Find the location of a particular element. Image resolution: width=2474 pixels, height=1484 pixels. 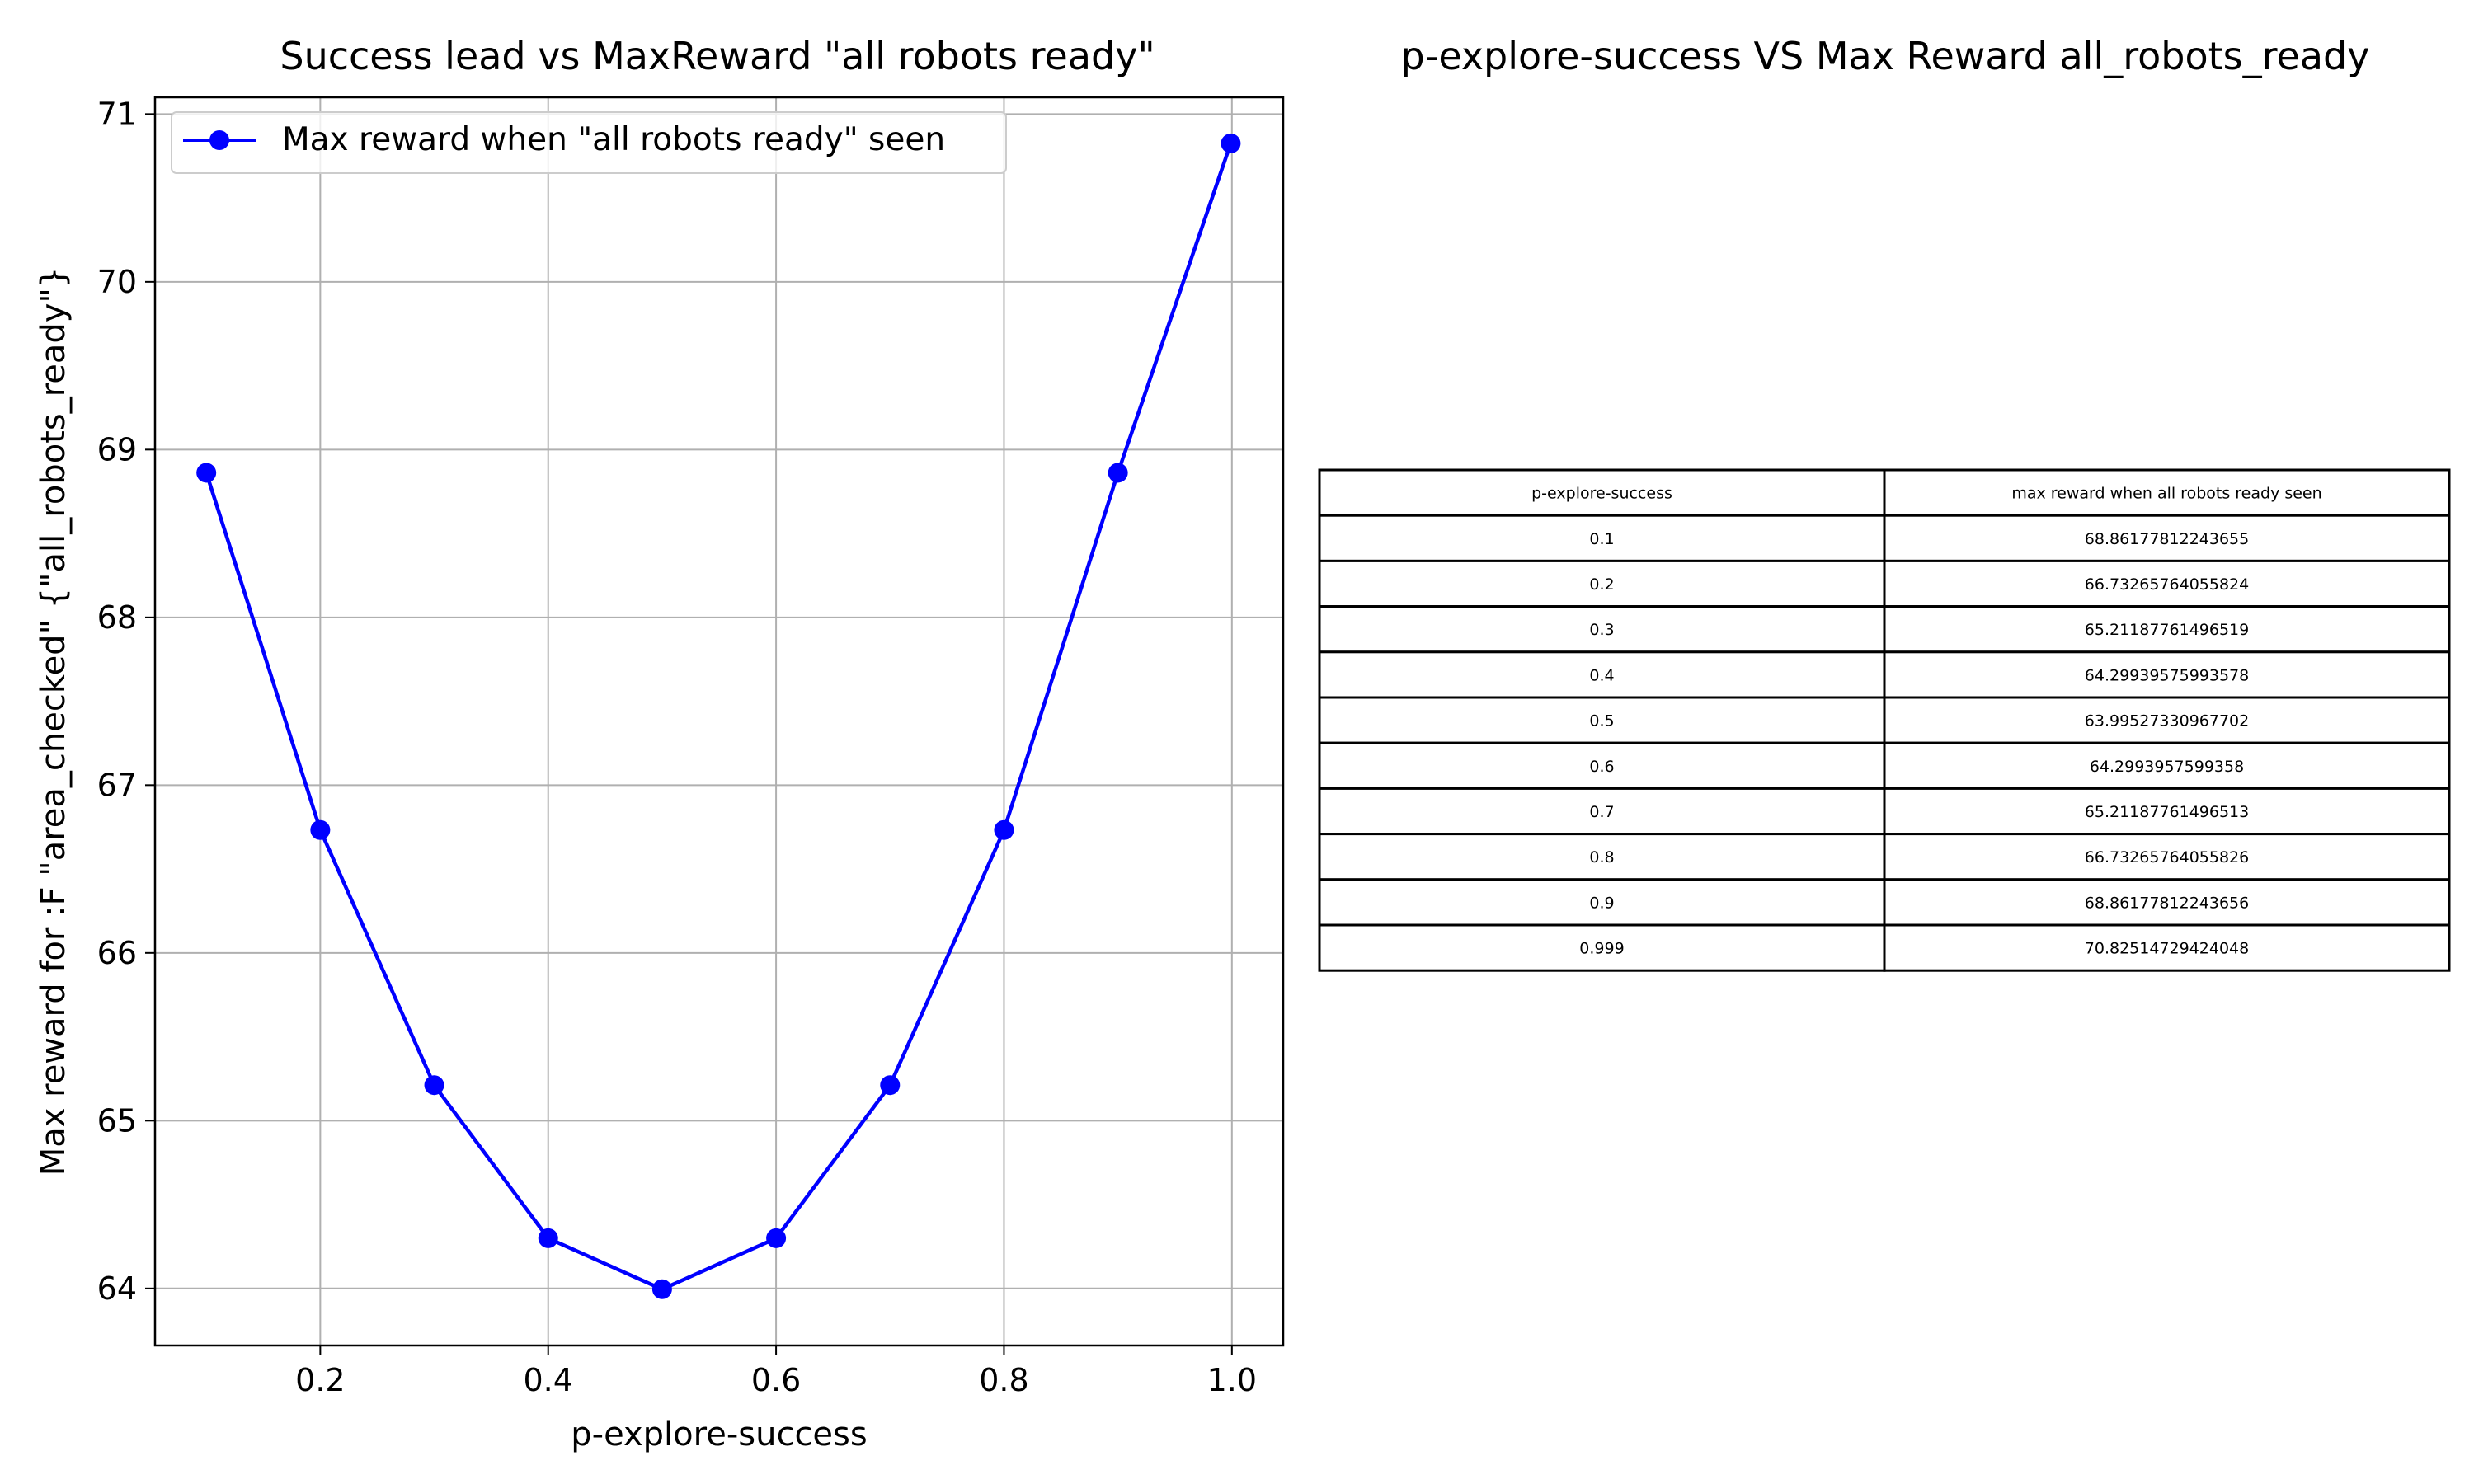

table-cell-text: 0.8 is located at coordinates (1601, 857).